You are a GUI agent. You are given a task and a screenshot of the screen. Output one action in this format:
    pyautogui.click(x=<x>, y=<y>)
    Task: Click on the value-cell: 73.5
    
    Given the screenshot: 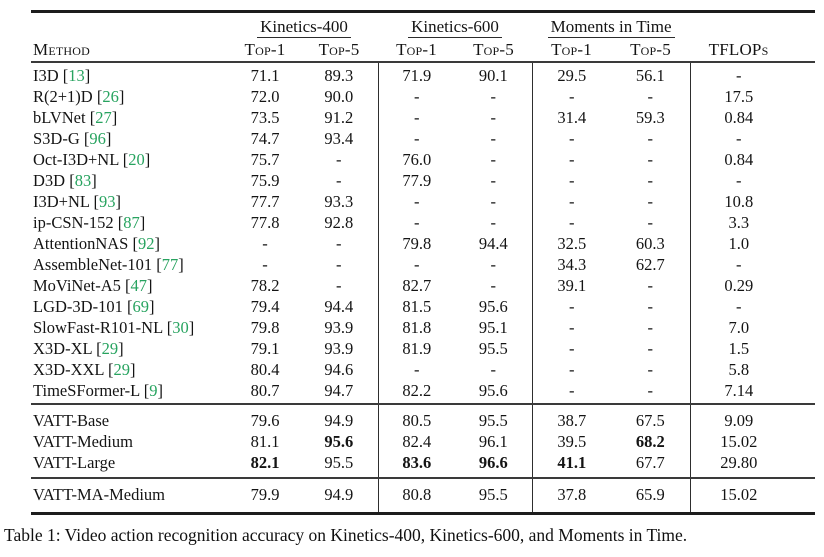 What is the action you would take?
    pyautogui.click(x=265, y=117)
    